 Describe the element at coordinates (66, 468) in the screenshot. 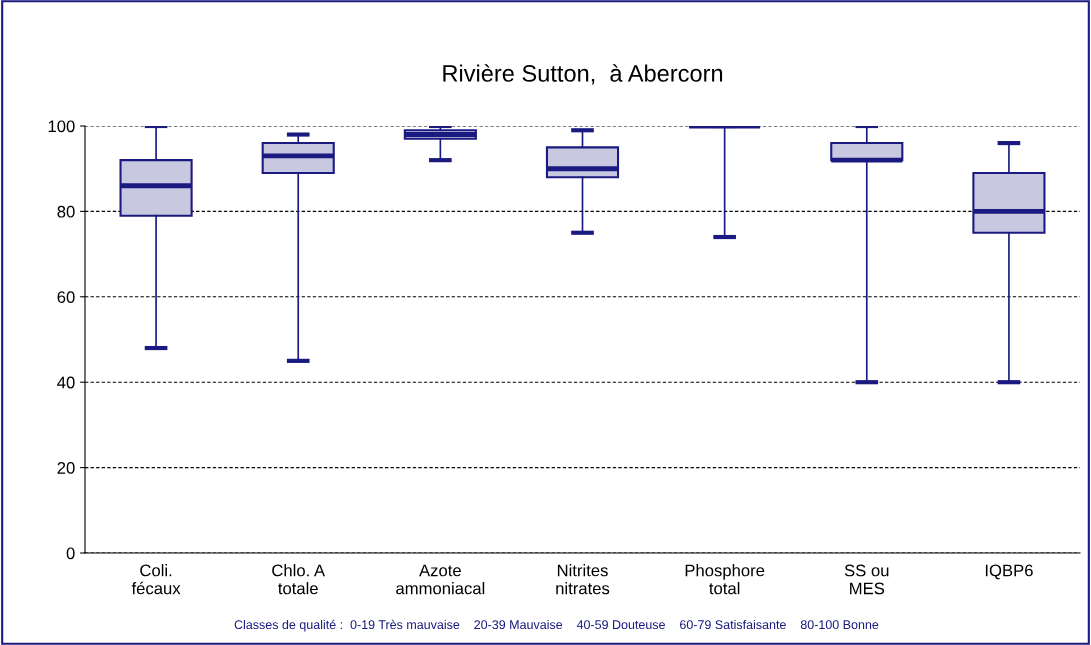

I see `y-tick-label: 20` at that location.